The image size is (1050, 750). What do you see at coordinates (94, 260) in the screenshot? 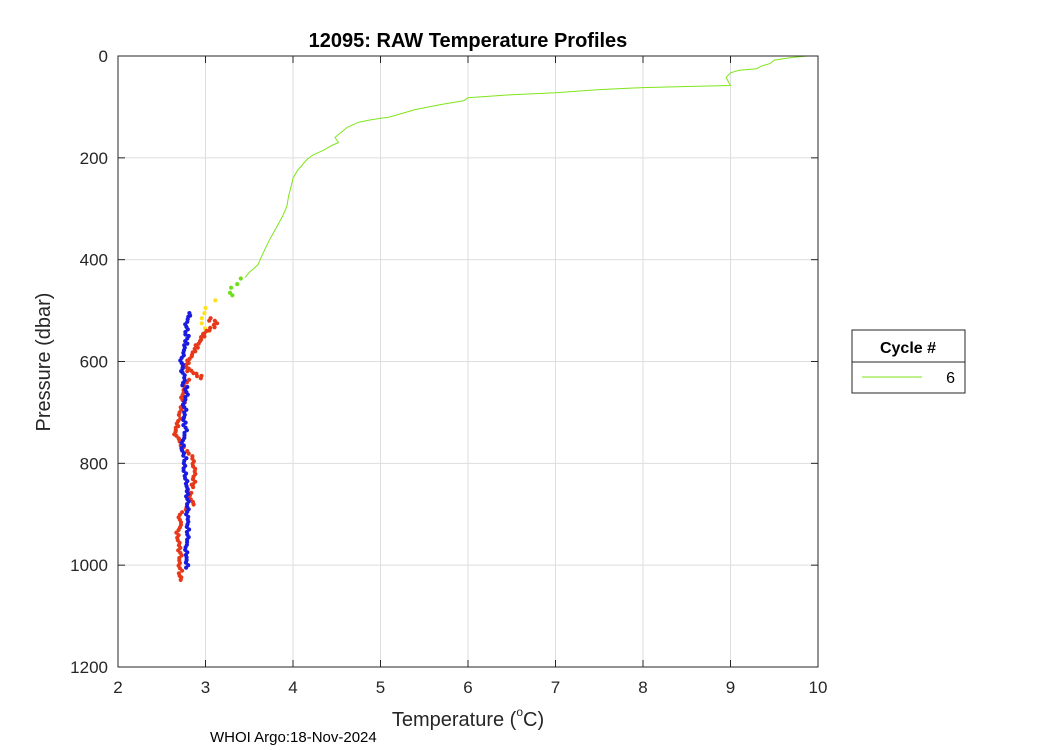
I see `y-tick-label: 400` at bounding box center [94, 260].